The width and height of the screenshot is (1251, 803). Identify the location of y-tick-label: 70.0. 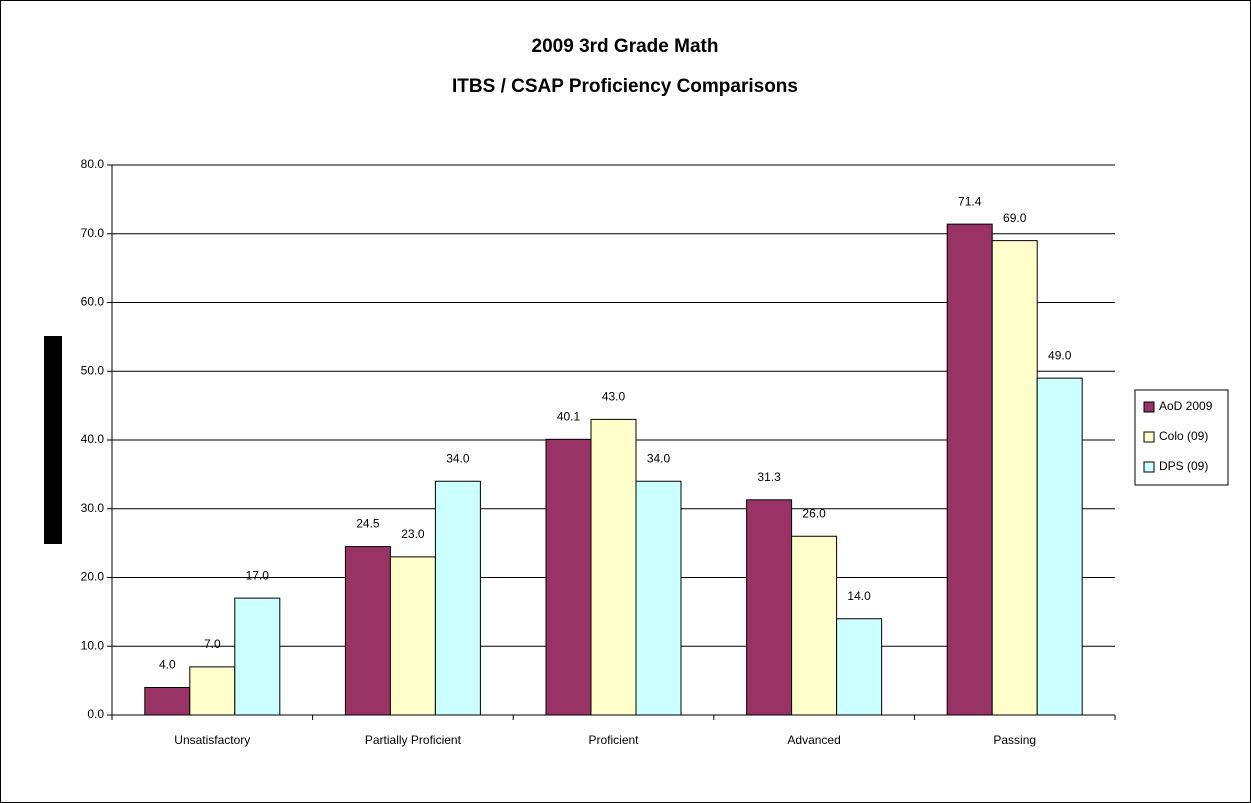
(93, 233).